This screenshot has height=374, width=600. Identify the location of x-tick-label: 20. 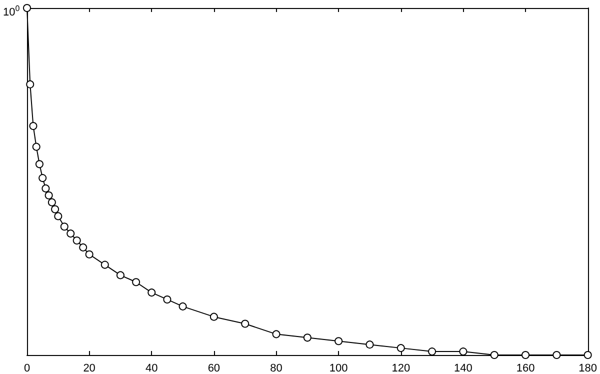
(89, 368).